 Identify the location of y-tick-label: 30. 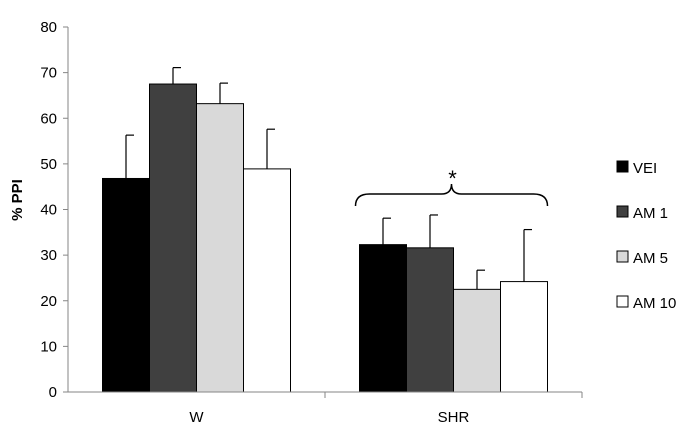
(48, 255).